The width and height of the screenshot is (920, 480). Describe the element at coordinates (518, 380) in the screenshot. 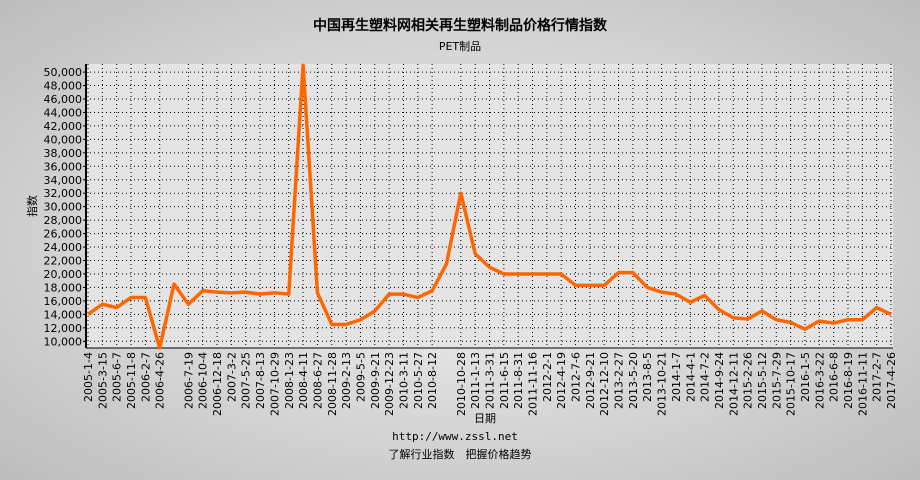

I see `x-tick-label: 2011-8-31` at that location.